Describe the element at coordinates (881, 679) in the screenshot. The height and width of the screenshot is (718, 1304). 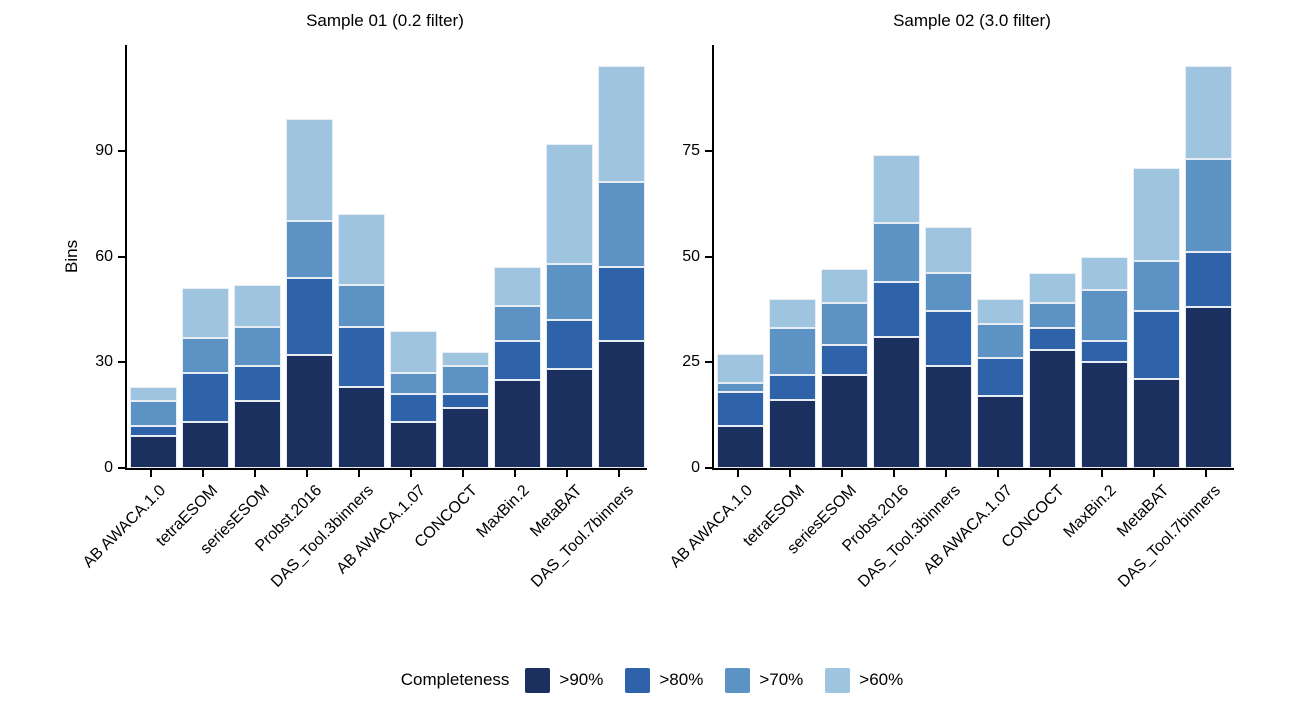
I see `legend-label: >60%` at that location.